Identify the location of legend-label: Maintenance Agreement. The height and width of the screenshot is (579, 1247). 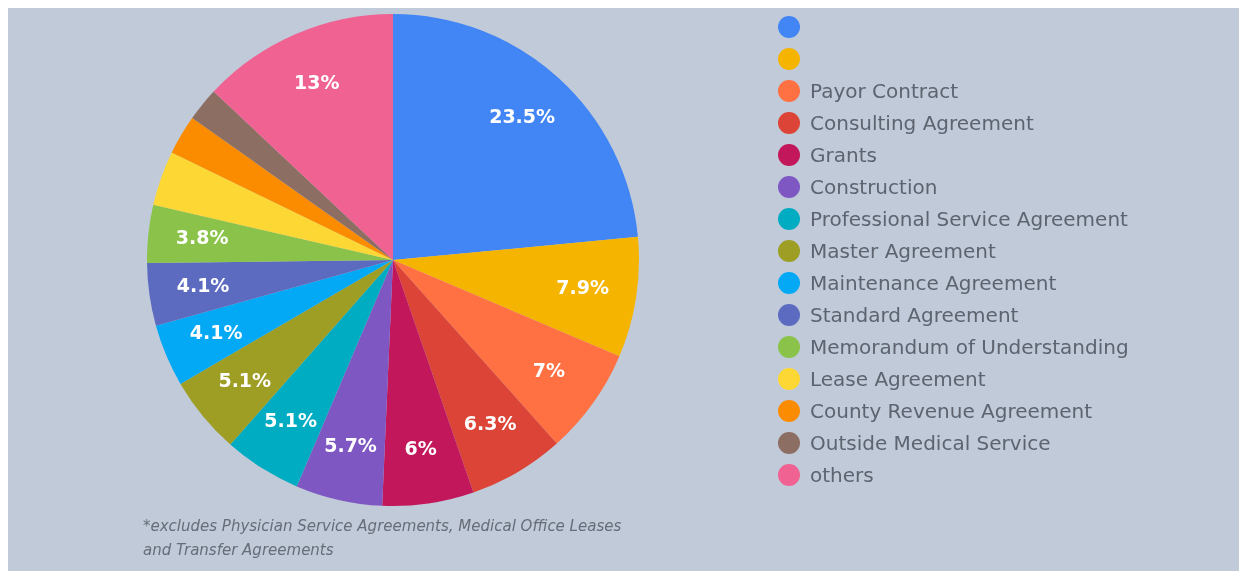
(933, 283).